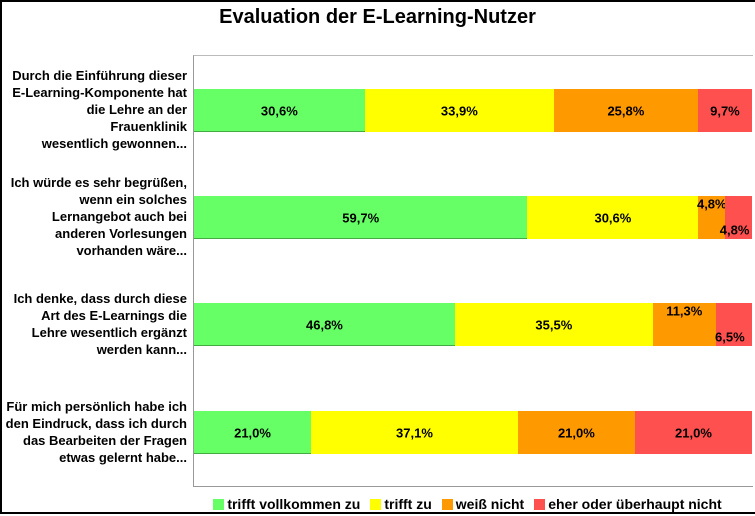 The width and height of the screenshot is (755, 516). I want to click on data-label: 46,8%, so click(324, 324).